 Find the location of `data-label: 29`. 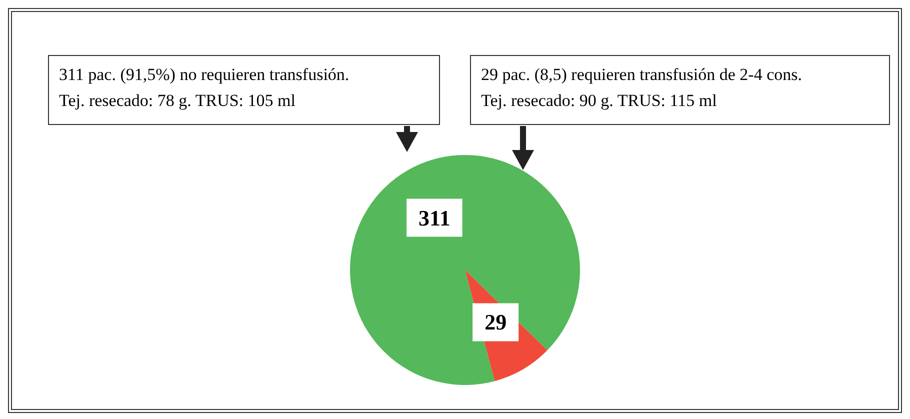

data-label: 29 is located at coordinates (495, 322).